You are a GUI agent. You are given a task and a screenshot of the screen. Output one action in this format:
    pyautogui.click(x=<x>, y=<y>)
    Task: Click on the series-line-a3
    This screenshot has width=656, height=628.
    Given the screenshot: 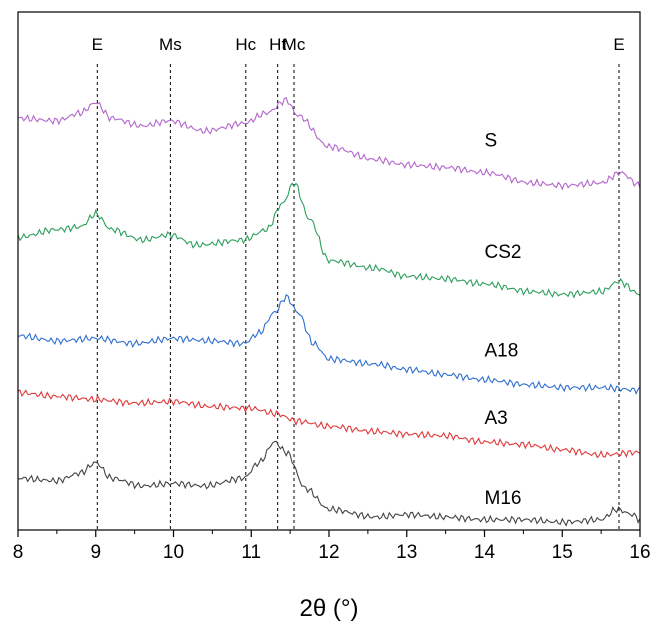 What is the action you would take?
    pyautogui.click(x=329, y=423)
    